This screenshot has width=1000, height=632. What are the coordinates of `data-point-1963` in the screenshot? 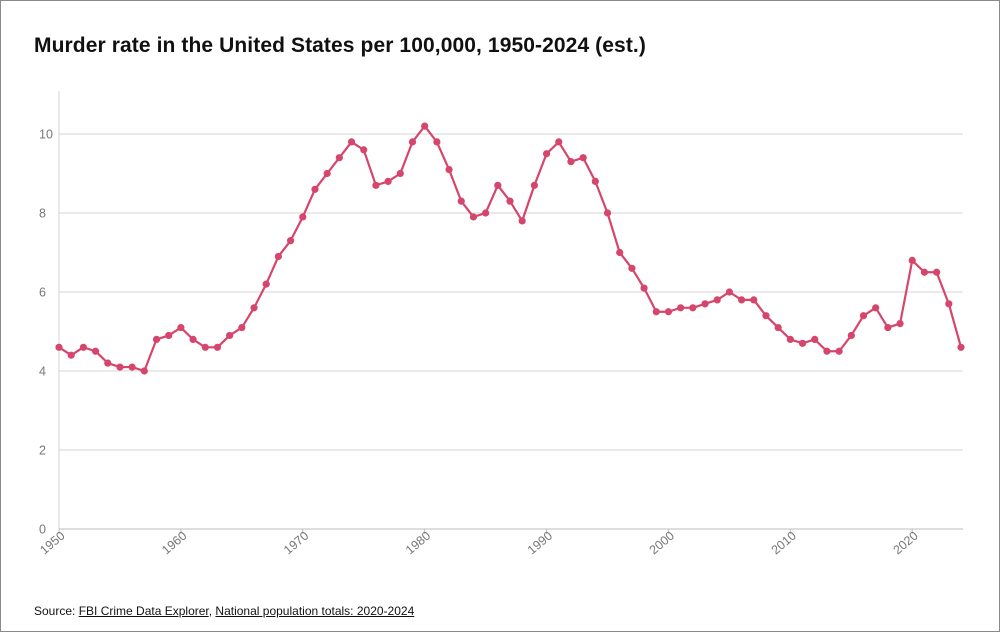 It's located at (217, 347).